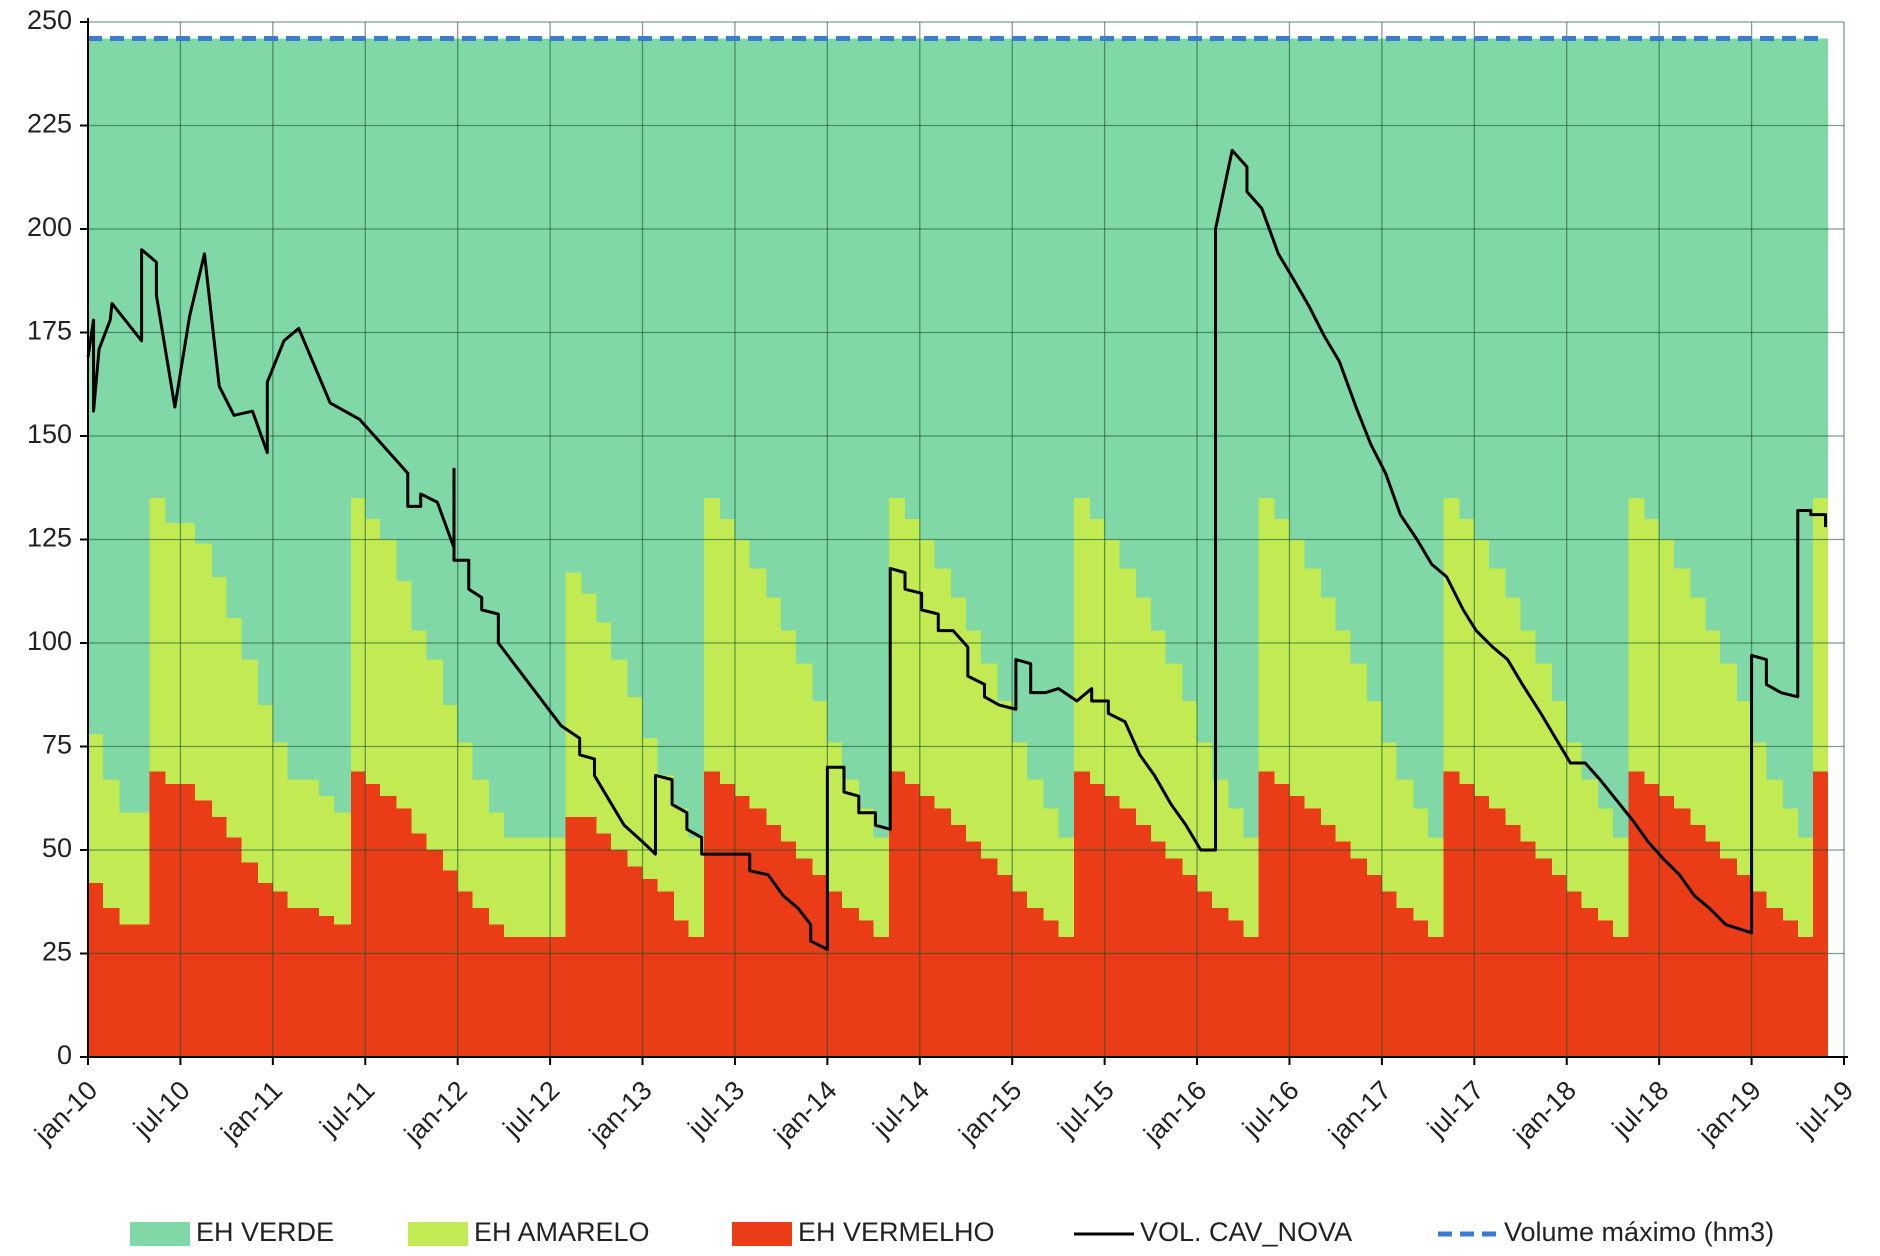  What do you see at coordinates (1640, 1109) in the screenshot?
I see `x-tick-label: jul-18` at bounding box center [1640, 1109].